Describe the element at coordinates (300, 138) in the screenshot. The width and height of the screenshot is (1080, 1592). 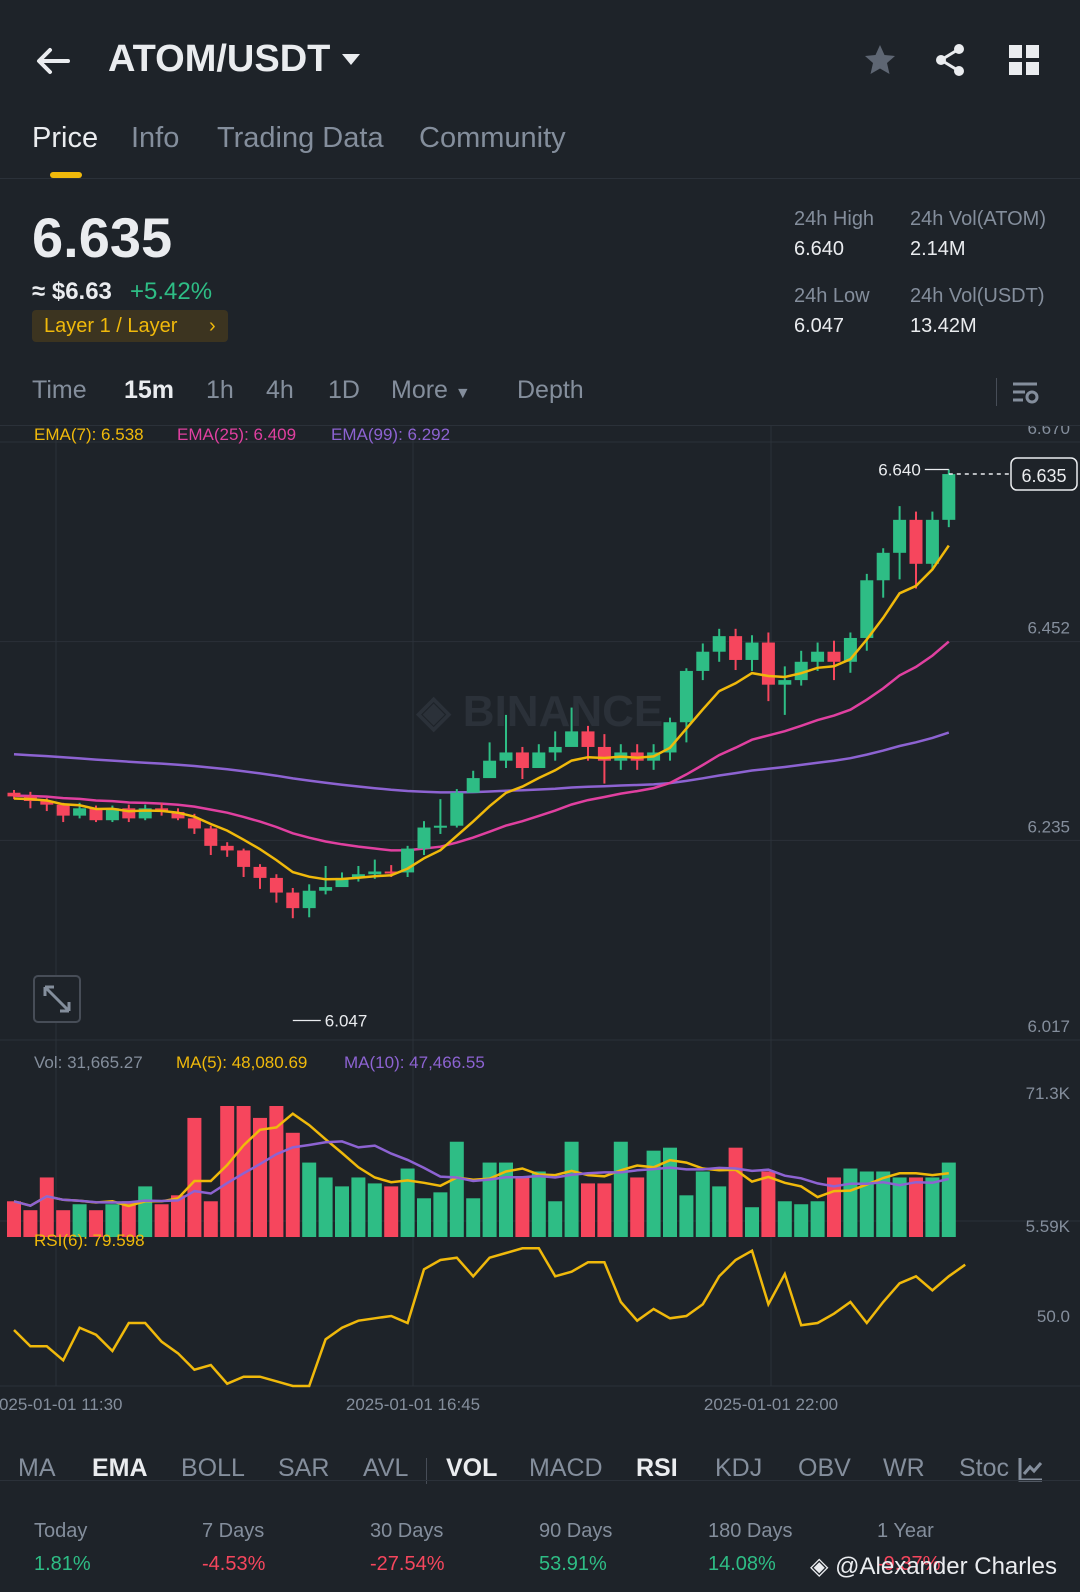
I see `tab-trading-data: Trading Data` at that location.